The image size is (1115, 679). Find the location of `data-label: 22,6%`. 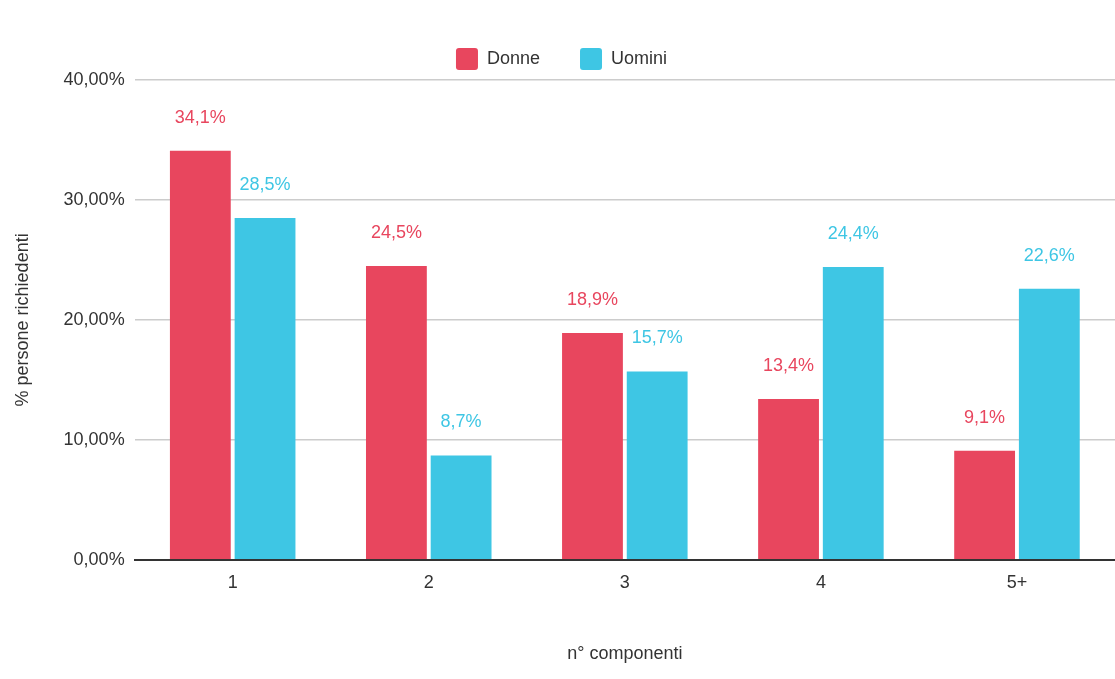

data-label: 22,6% is located at coordinates (1049, 254).